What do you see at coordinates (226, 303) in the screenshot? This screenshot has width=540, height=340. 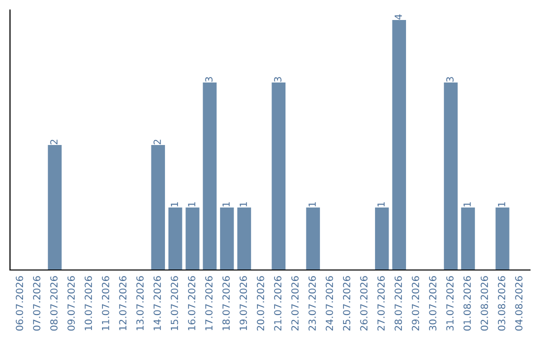 I see `x-tick-label: 18.07.2026` at bounding box center [226, 303].